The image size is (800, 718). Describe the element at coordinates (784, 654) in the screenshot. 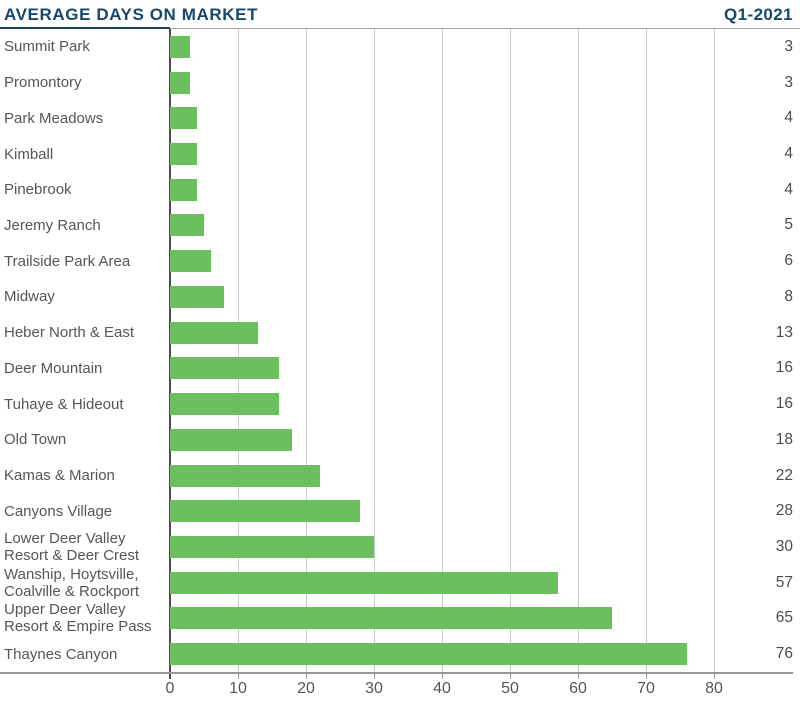

I see `value-label: 76` at that location.